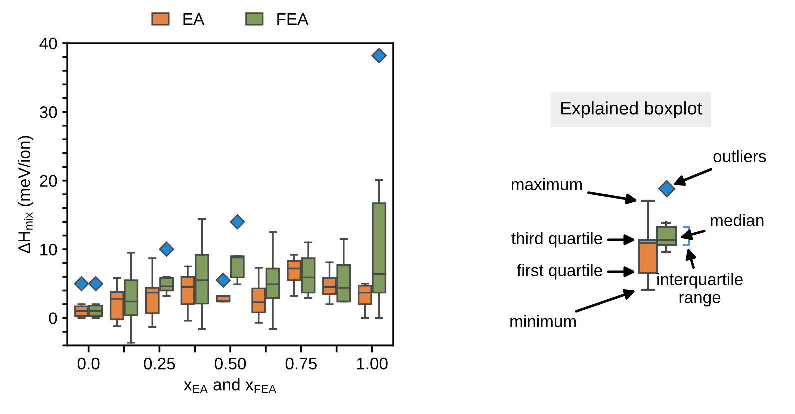  Describe the element at coordinates (737, 220) in the screenshot. I see `text: median` at that location.